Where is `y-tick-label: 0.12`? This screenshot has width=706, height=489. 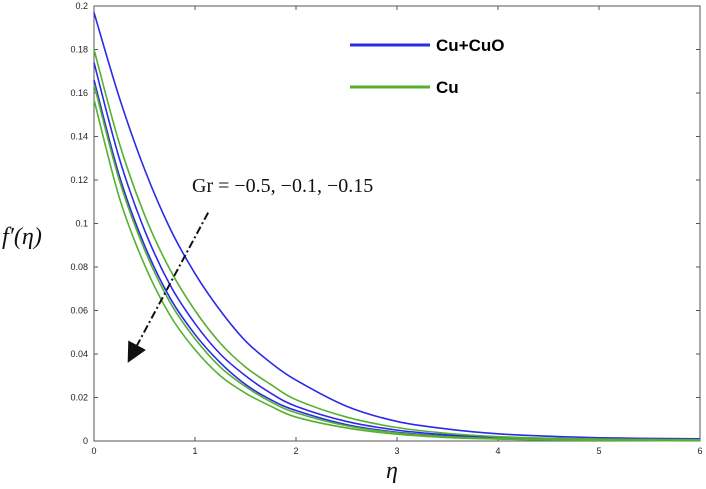 y-tick-label: 0.12 is located at coordinates (79, 180).